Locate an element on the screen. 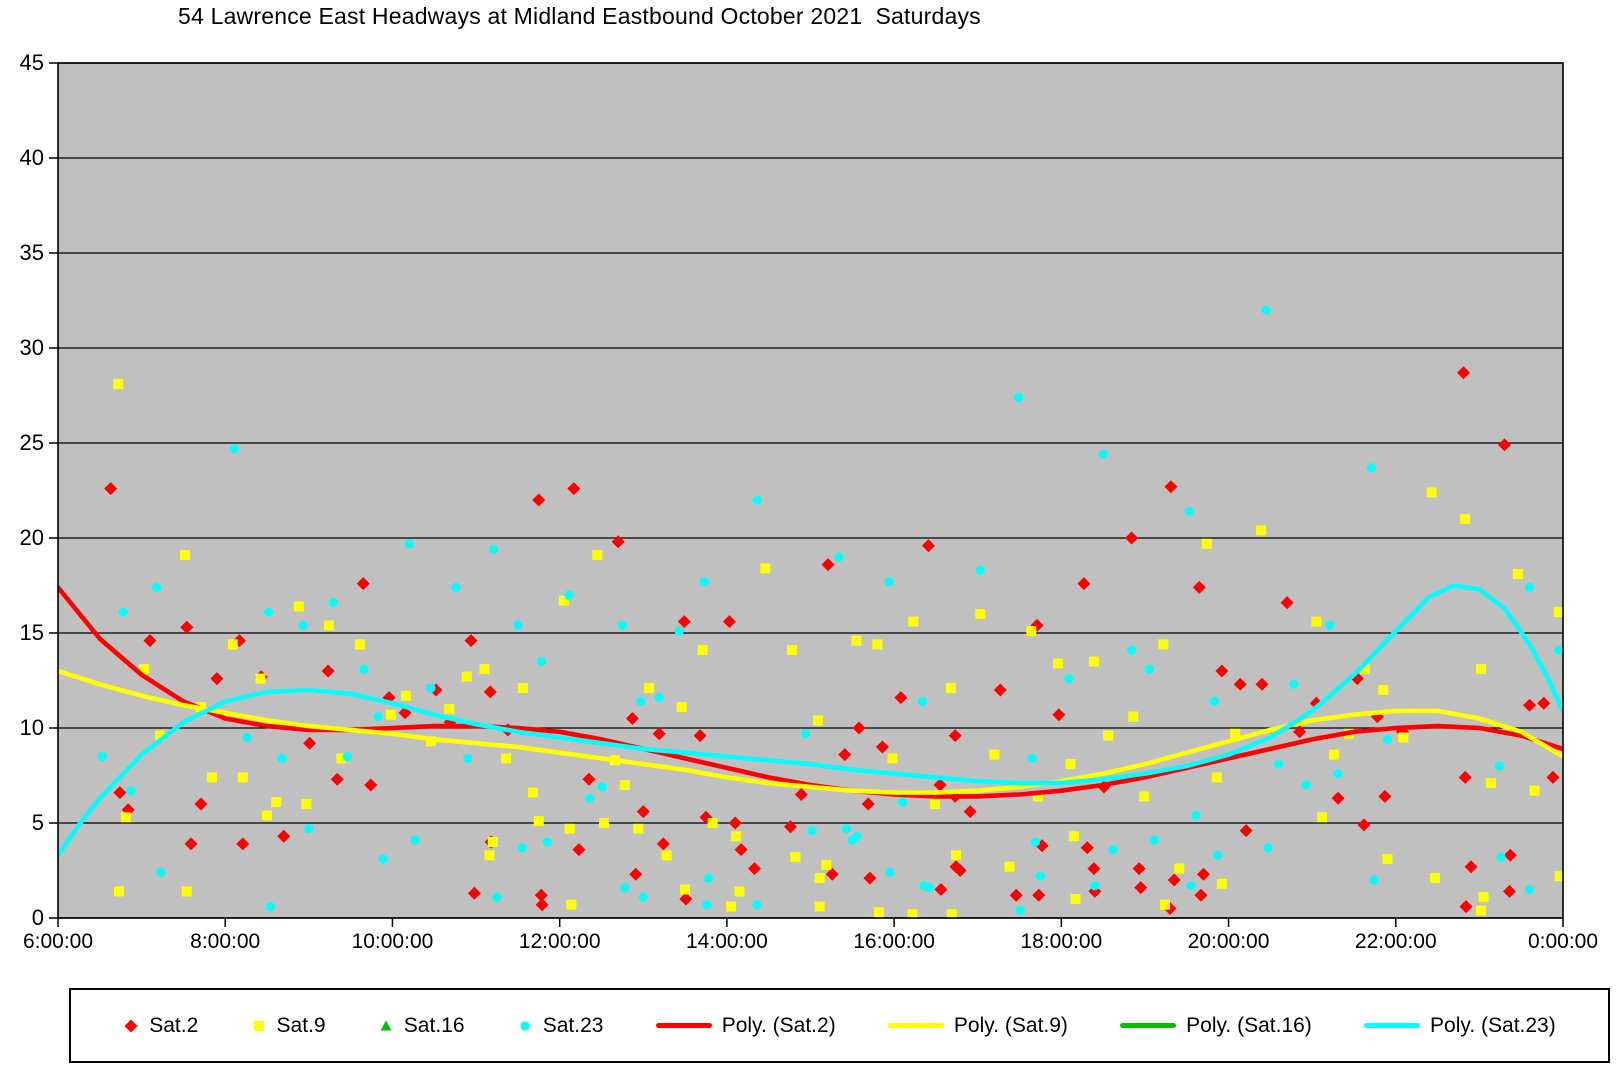  y-tick-label: 15 is located at coordinates (31, 632).